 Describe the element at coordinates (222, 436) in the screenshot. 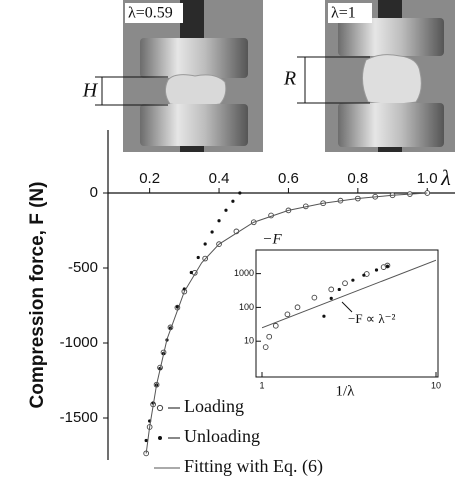

I see `legend-label: Unloading` at that location.